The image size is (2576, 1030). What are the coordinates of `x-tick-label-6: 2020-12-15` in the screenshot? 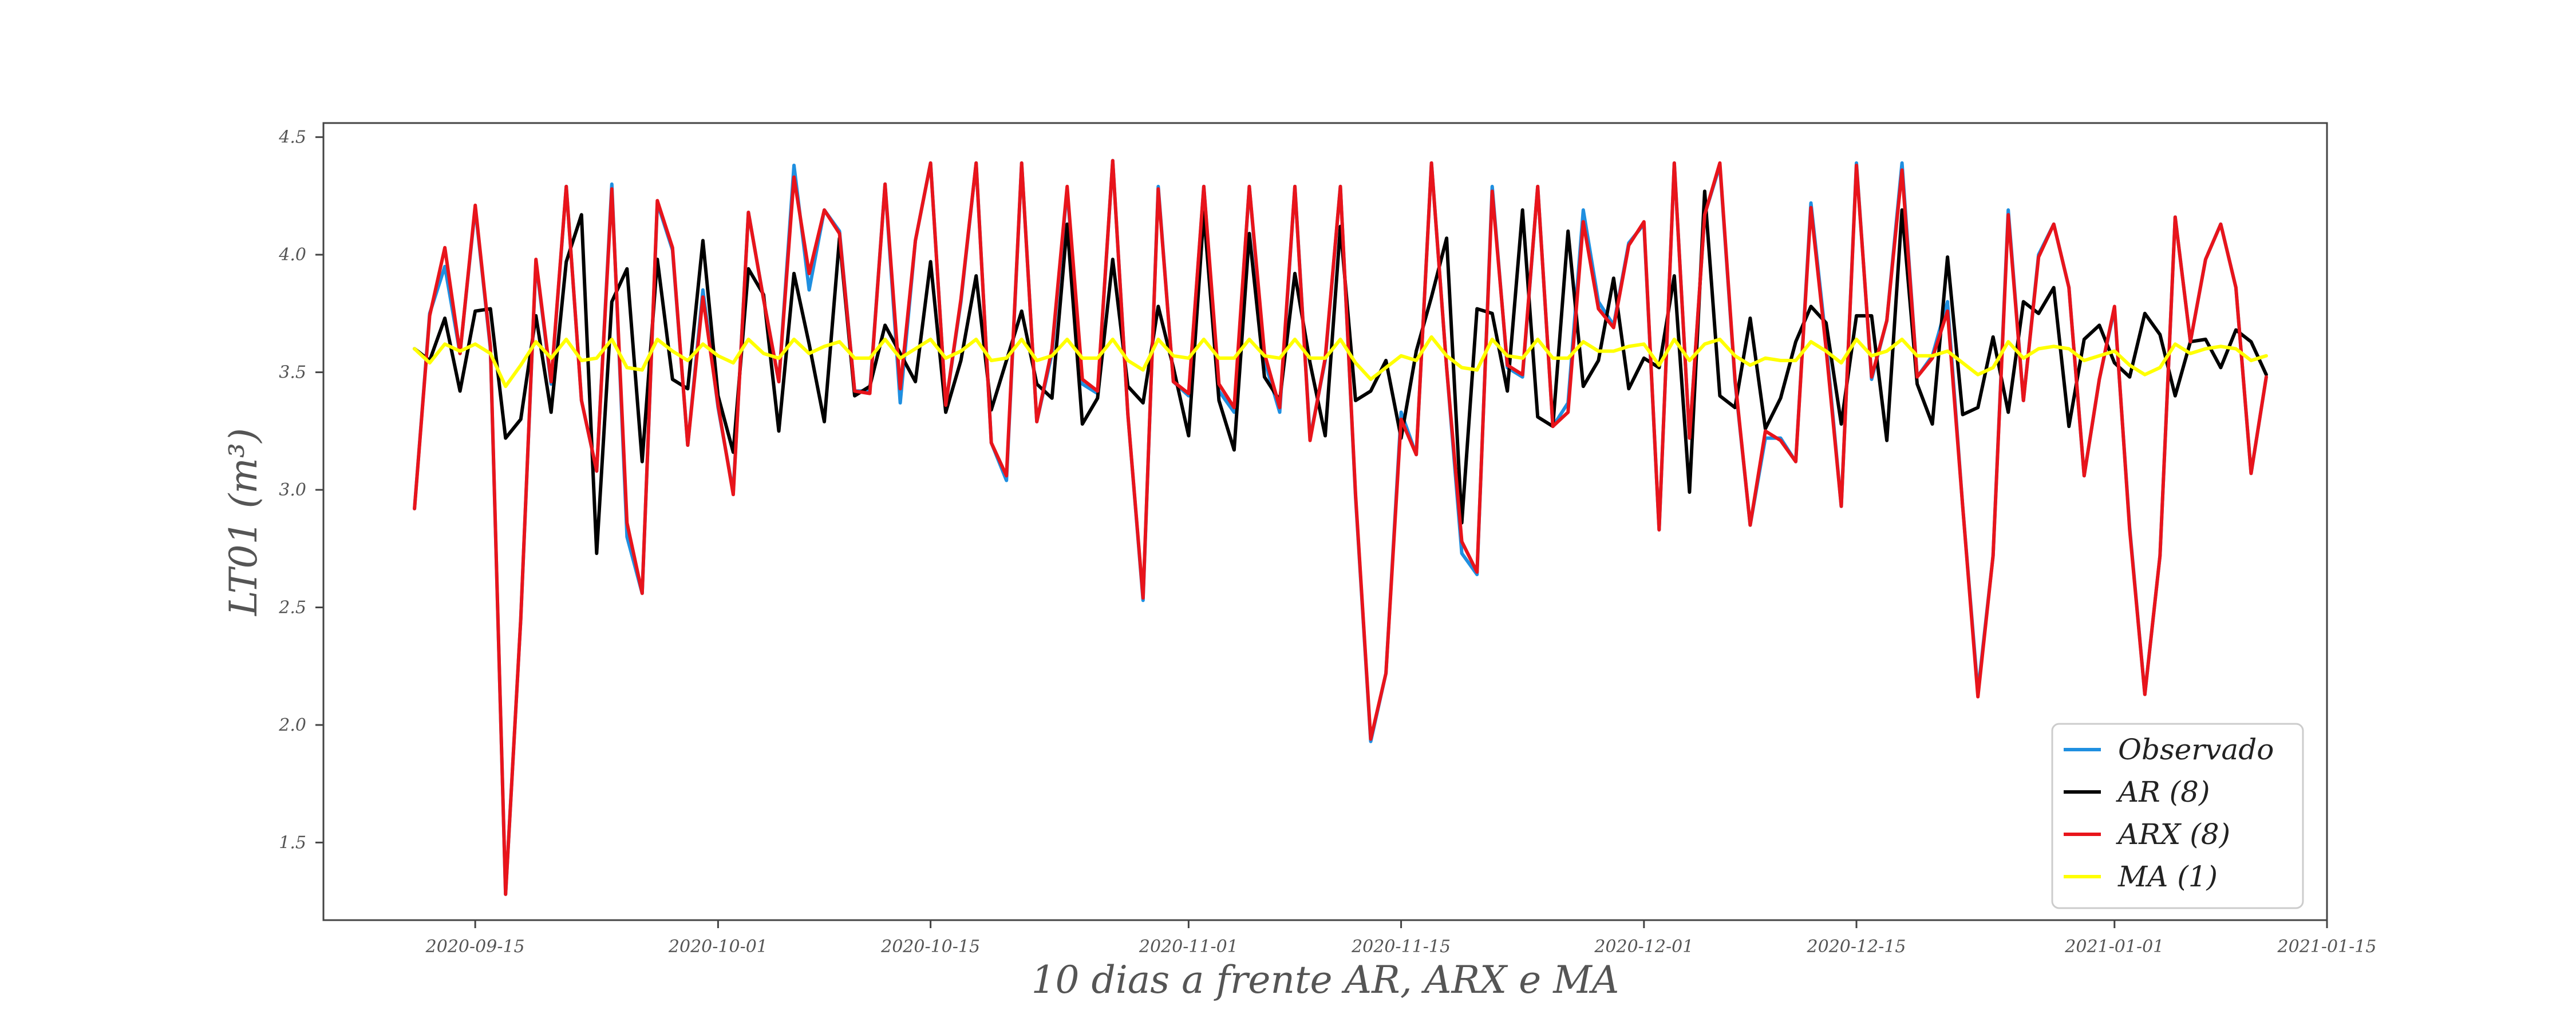 It's located at (1856, 947).